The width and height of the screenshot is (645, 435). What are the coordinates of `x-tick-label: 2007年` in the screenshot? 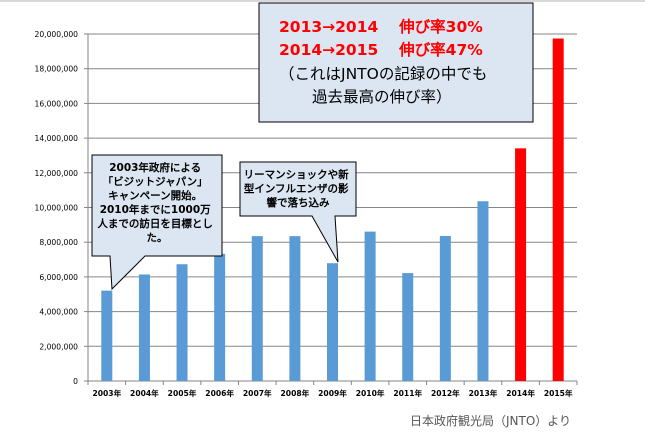 It's located at (257, 393).